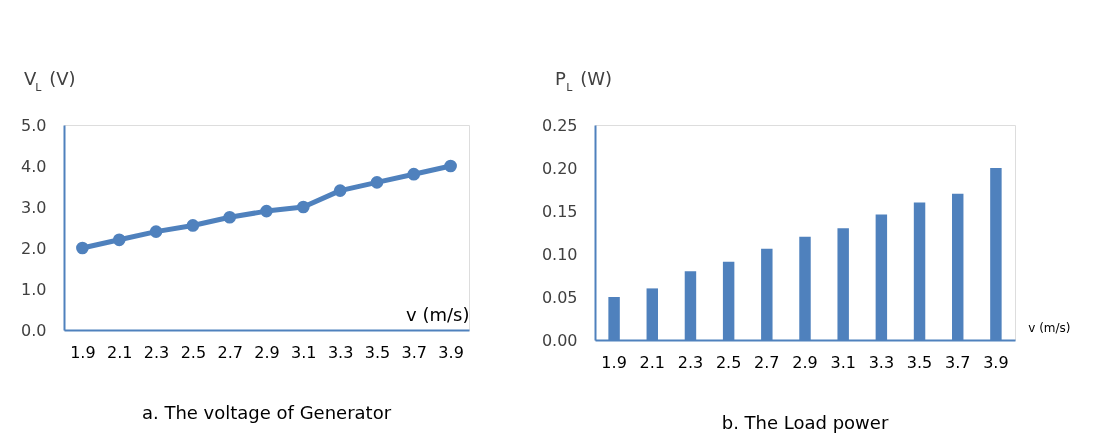 The width and height of the screenshot is (1093, 439). What do you see at coordinates (34, 125) in the screenshot?
I see `y-tick-label: 5.0` at bounding box center [34, 125].